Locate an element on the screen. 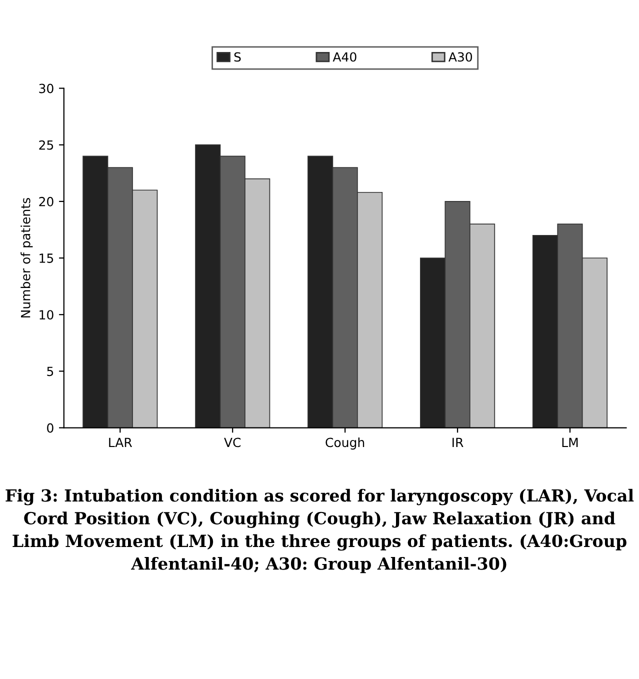 Image resolution: width=639 pixels, height=679 pixels. x-tick-label: LM is located at coordinates (570, 442).